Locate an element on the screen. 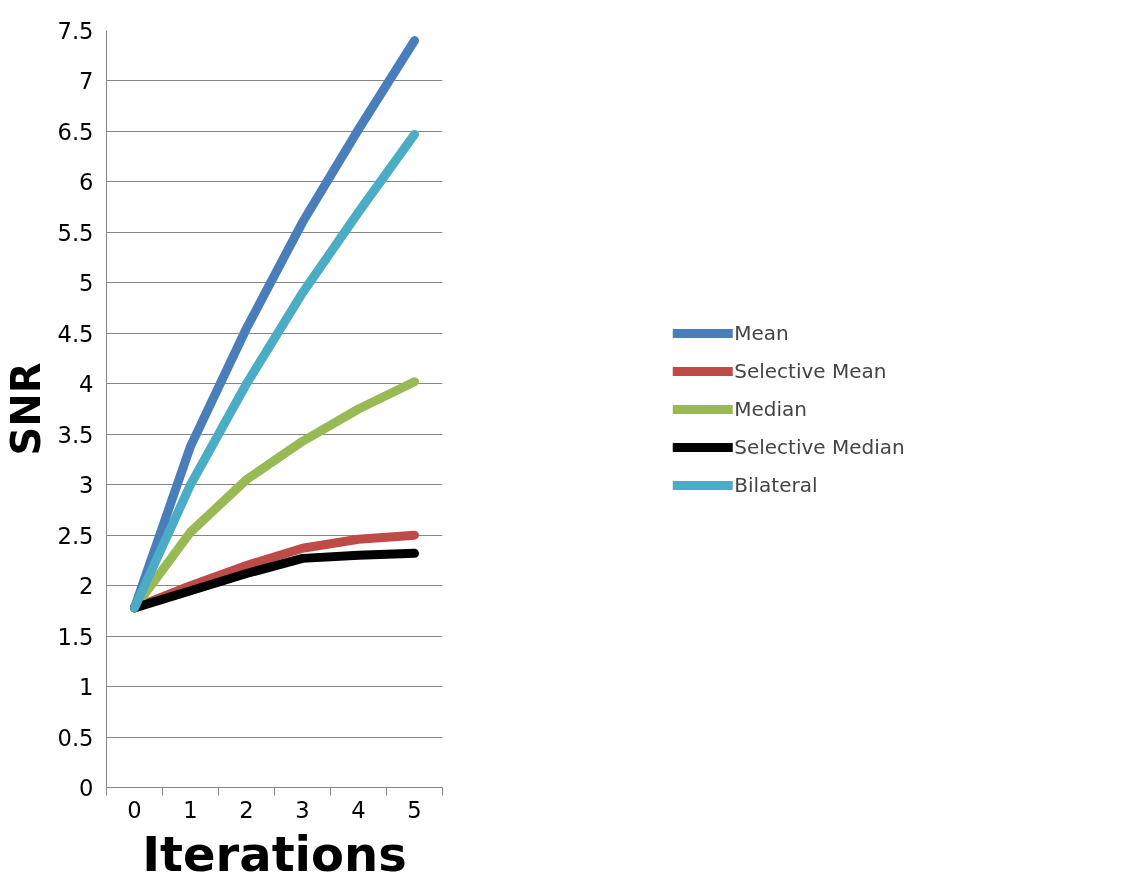  y-tick-label: 2.5 is located at coordinates (75, 535).